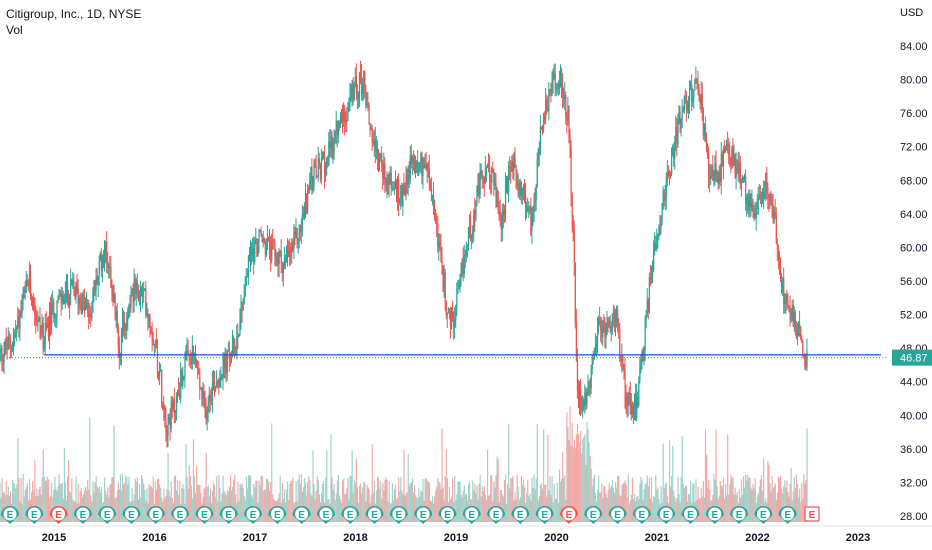 The width and height of the screenshot is (932, 550). What do you see at coordinates (466, 534) in the screenshot?
I see `time-axis: 2015 2016 2017 2018 2019 2020 2021 2022 2023` at bounding box center [466, 534].